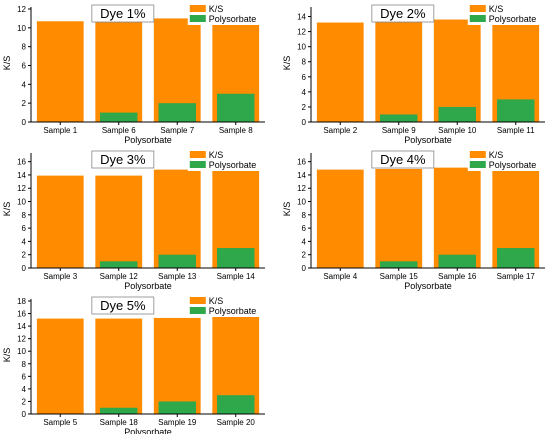  Describe the element at coordinates (119, 422) in the screenshot. I see `x-tick-label: Sample 18` at that location.